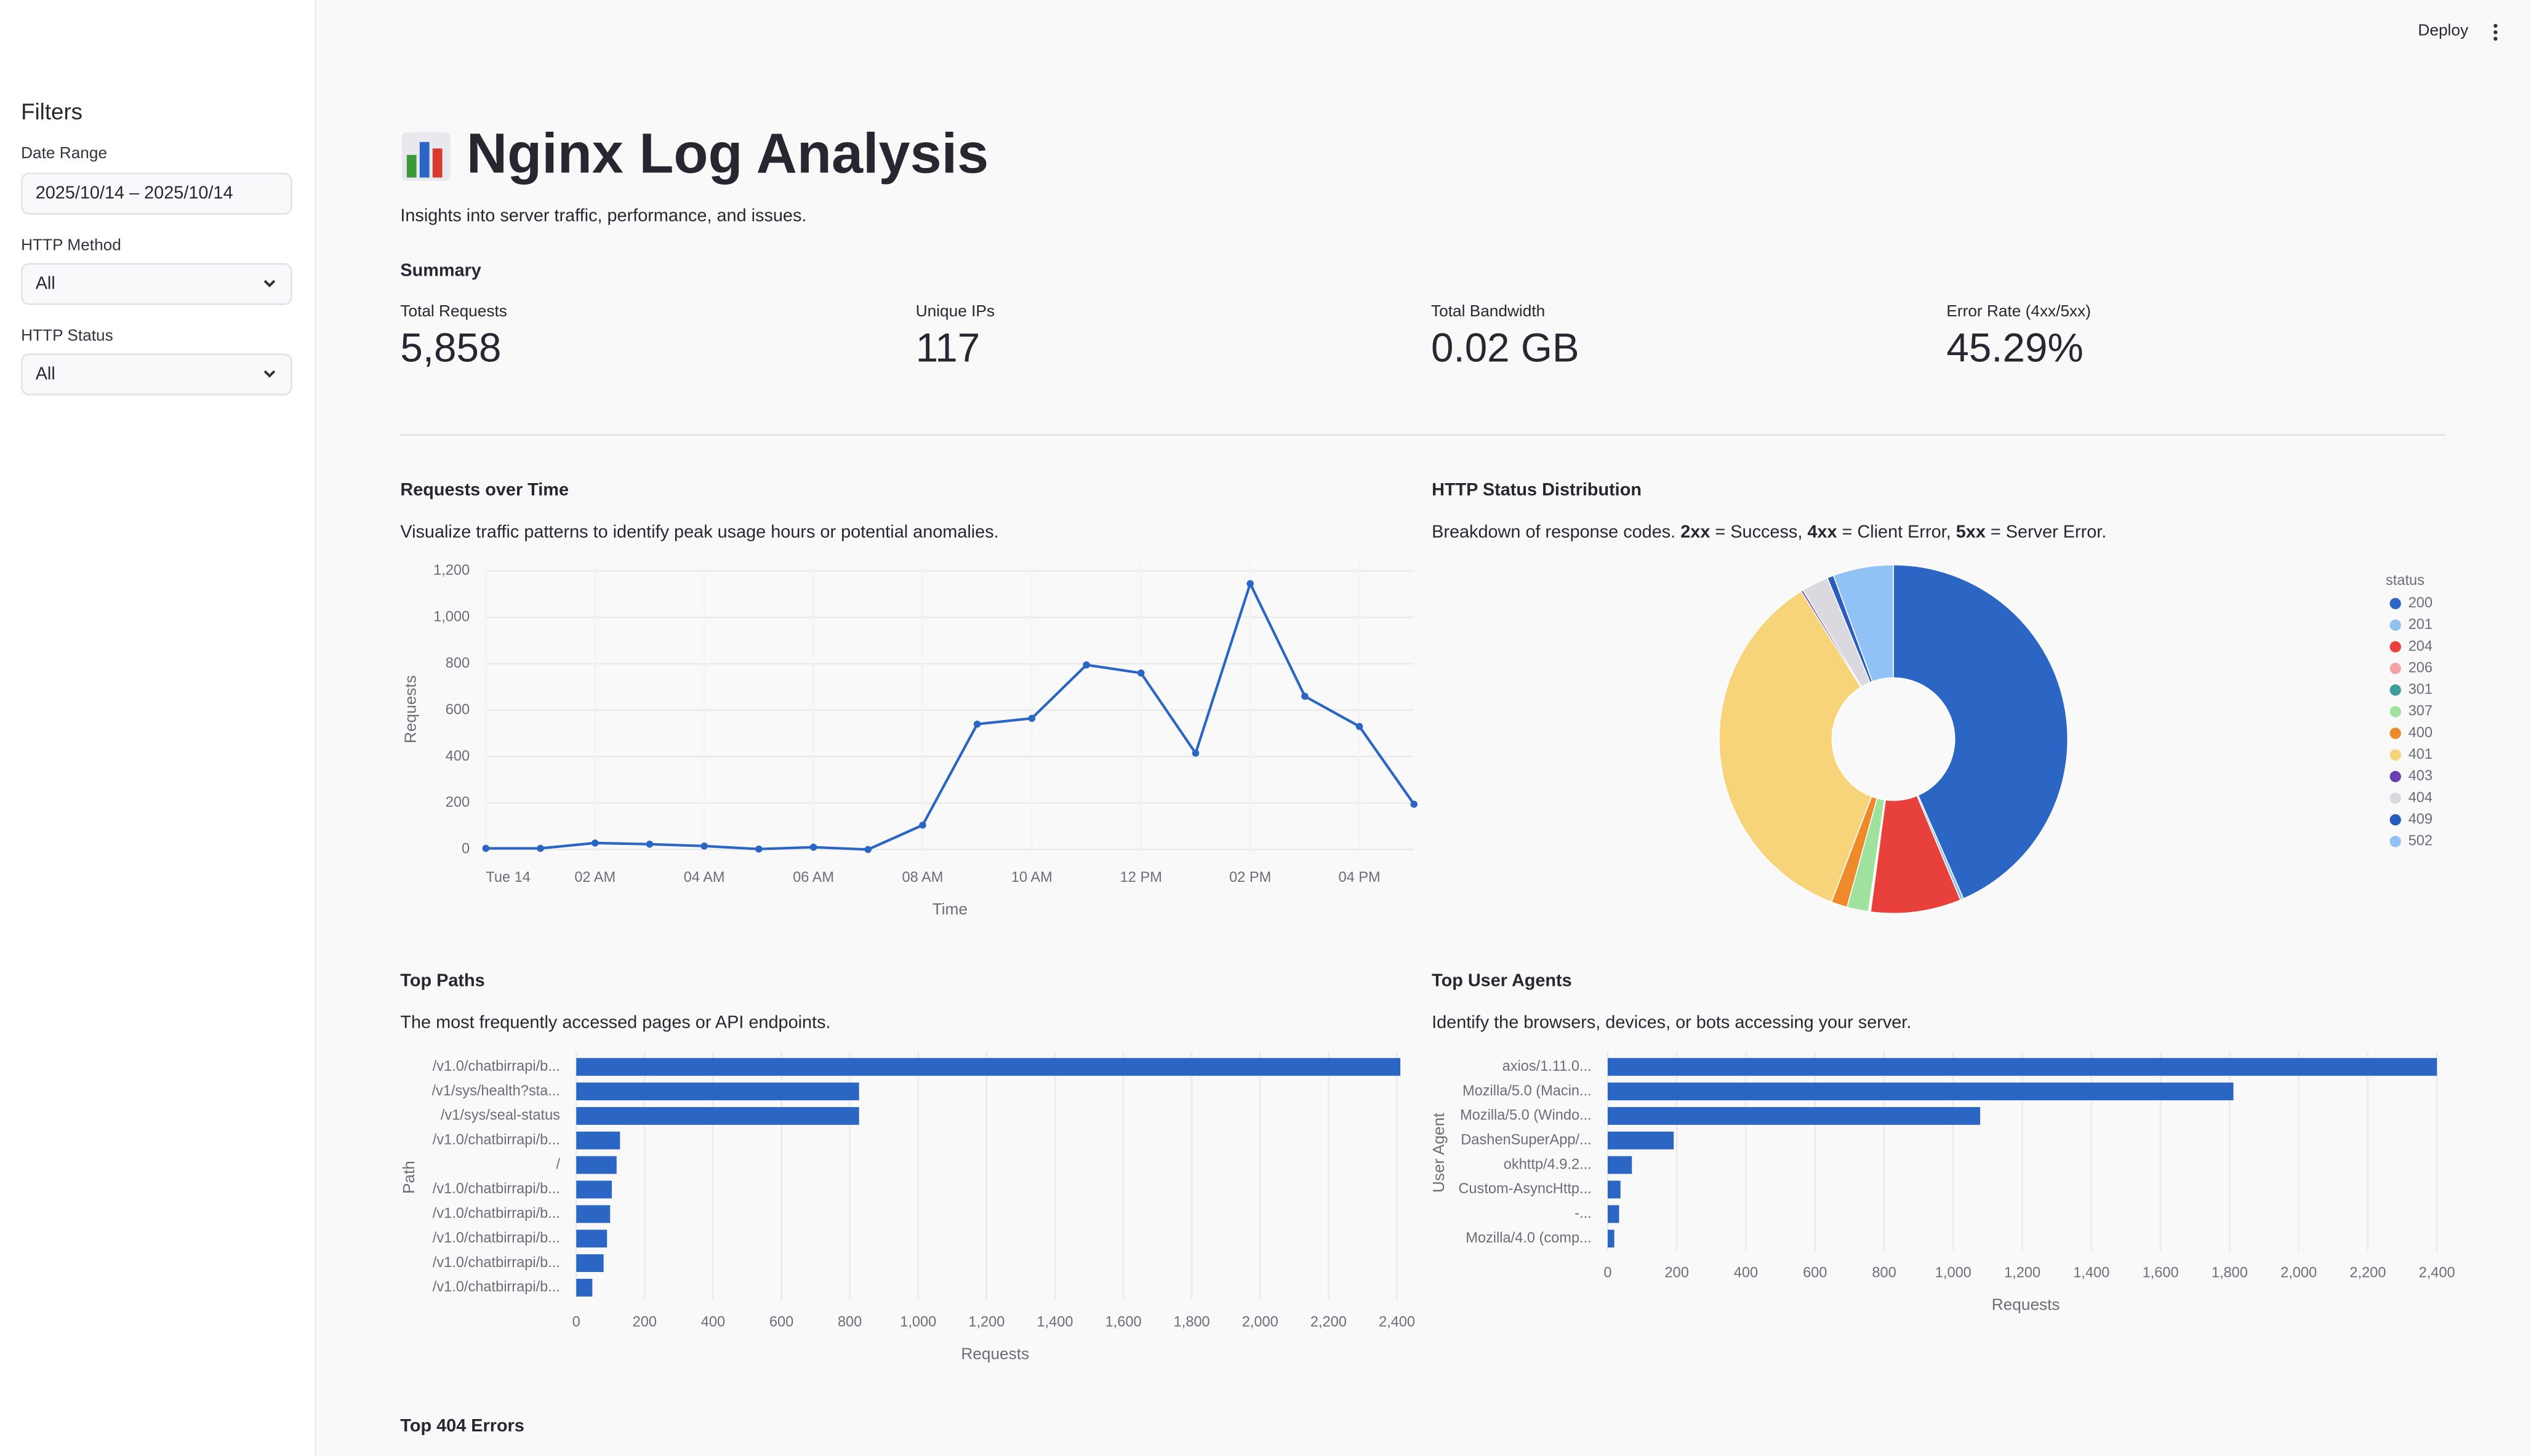 The image size is (2531, 1456). Describe the element at coordinates (157, 374) in the screenshot. I see `status-select: All` at that location.